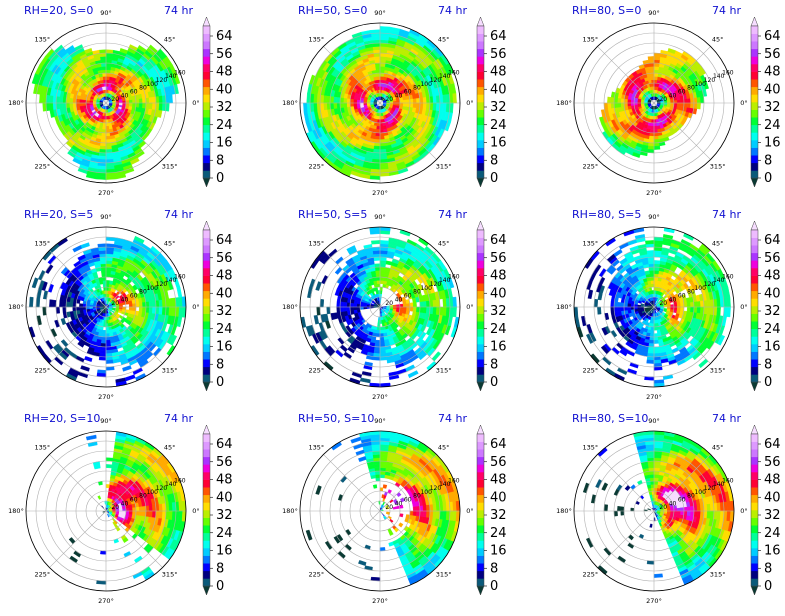 The width and height of the screenshot is (785, 616). What do you see at coordinates (332, 10) in the screenshot?
I see `panel-title: RH=50, S=0` at bounding box center [332, 10].